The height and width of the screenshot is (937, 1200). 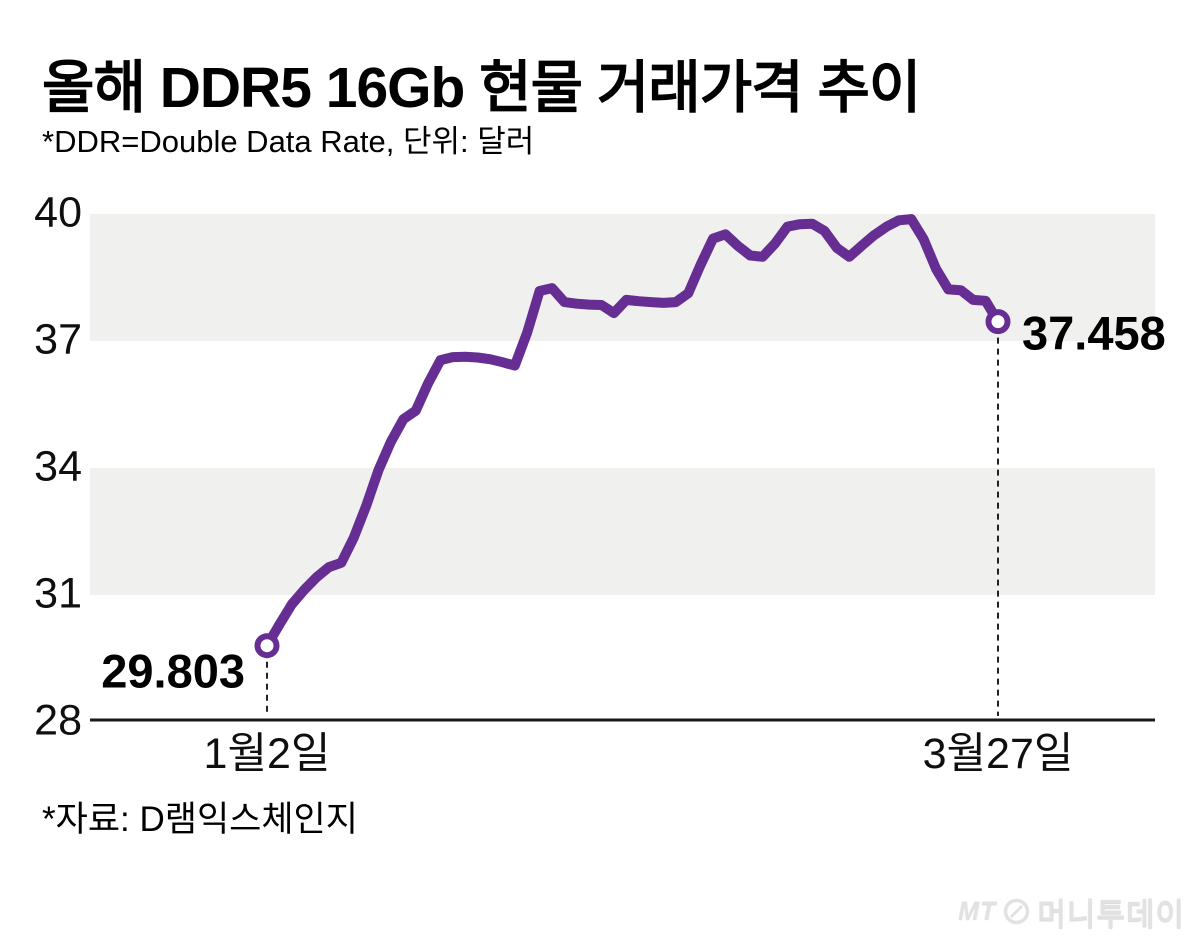 What do you see at coordinates (58, 212) in the screenshot?
I see `y-tick-40: 40` at bounding box center [58, 212].